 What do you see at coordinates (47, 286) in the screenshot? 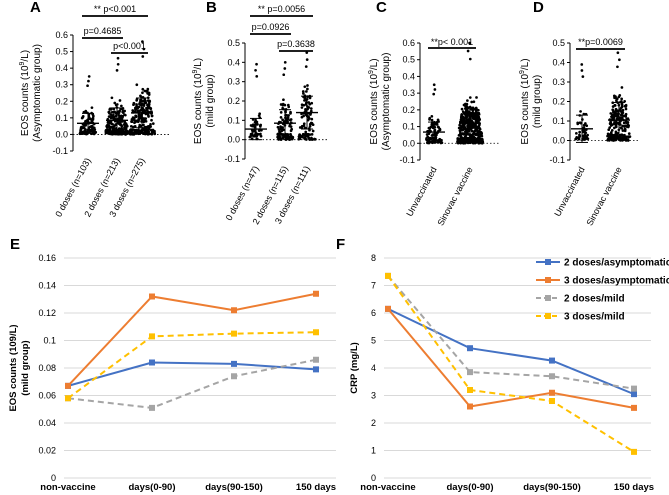
I see `y-tick-label: 0.14` at bounding box center [47, 286].